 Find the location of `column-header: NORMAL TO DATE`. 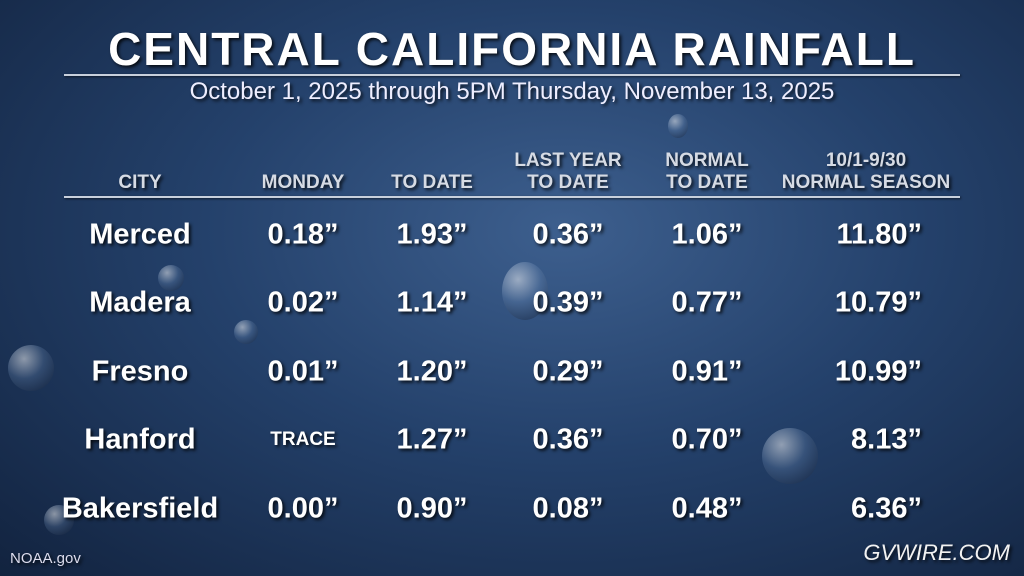

column-header: NORMAL TO DATE is located at coordinates (706, 172).